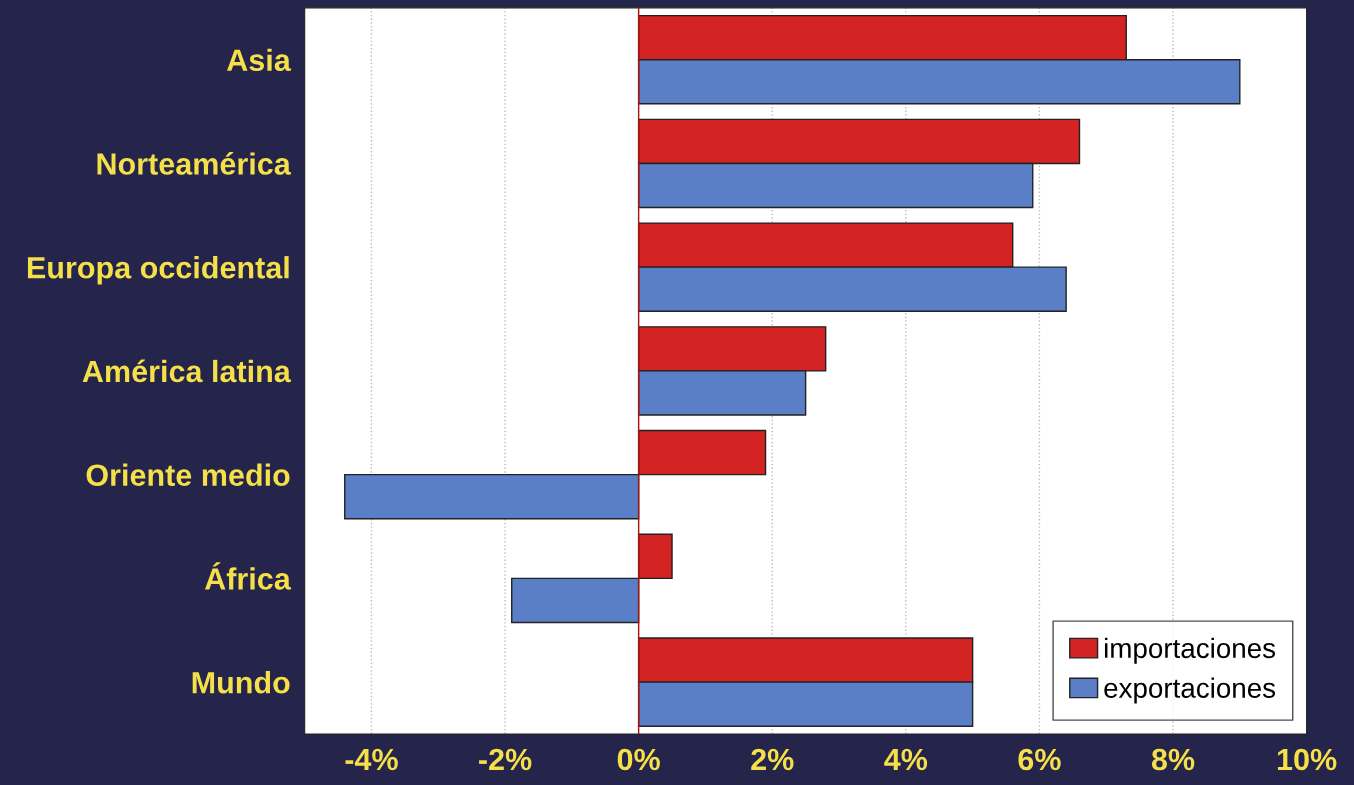 This screenshot has width=1354, height=785. I want to click on x-tick-label: 10%, so click(1307, 759).